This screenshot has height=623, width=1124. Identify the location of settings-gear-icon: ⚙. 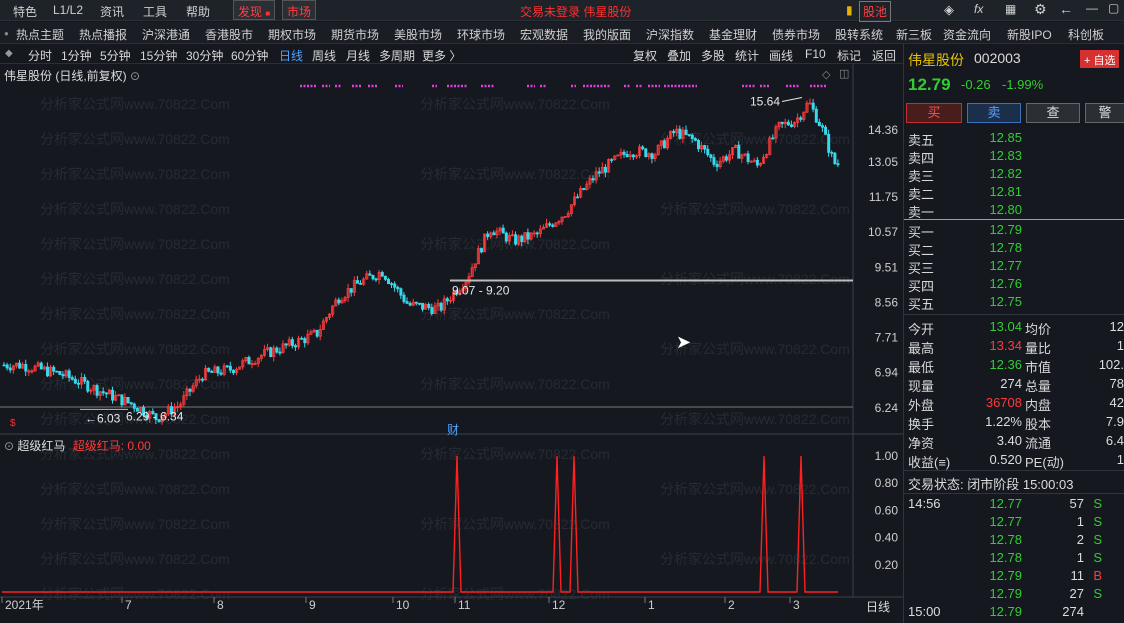
(1040, 9).